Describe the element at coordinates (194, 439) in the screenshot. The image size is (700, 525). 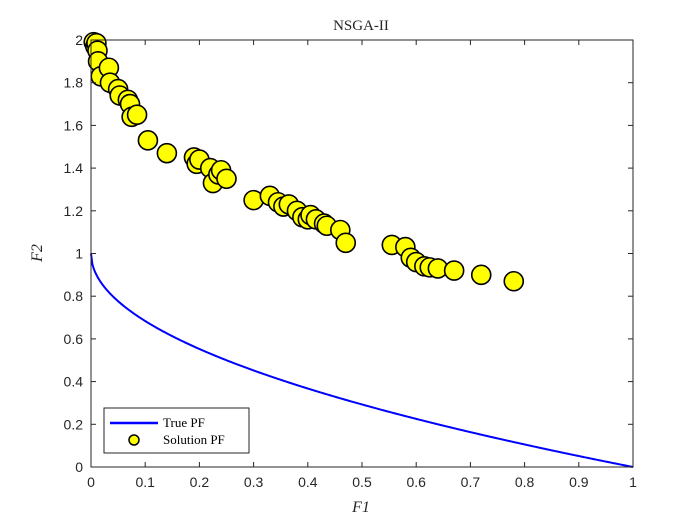
I see `legend-solution-pf-label: Solution PF` at that location.